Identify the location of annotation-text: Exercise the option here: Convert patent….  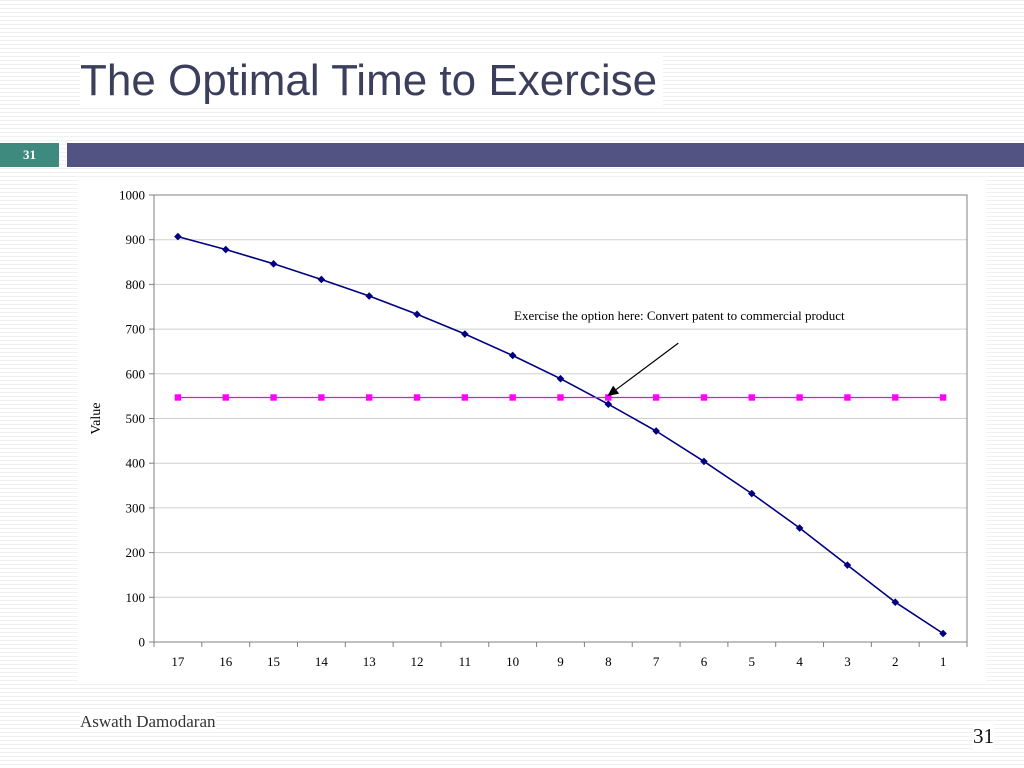
(679, 315).